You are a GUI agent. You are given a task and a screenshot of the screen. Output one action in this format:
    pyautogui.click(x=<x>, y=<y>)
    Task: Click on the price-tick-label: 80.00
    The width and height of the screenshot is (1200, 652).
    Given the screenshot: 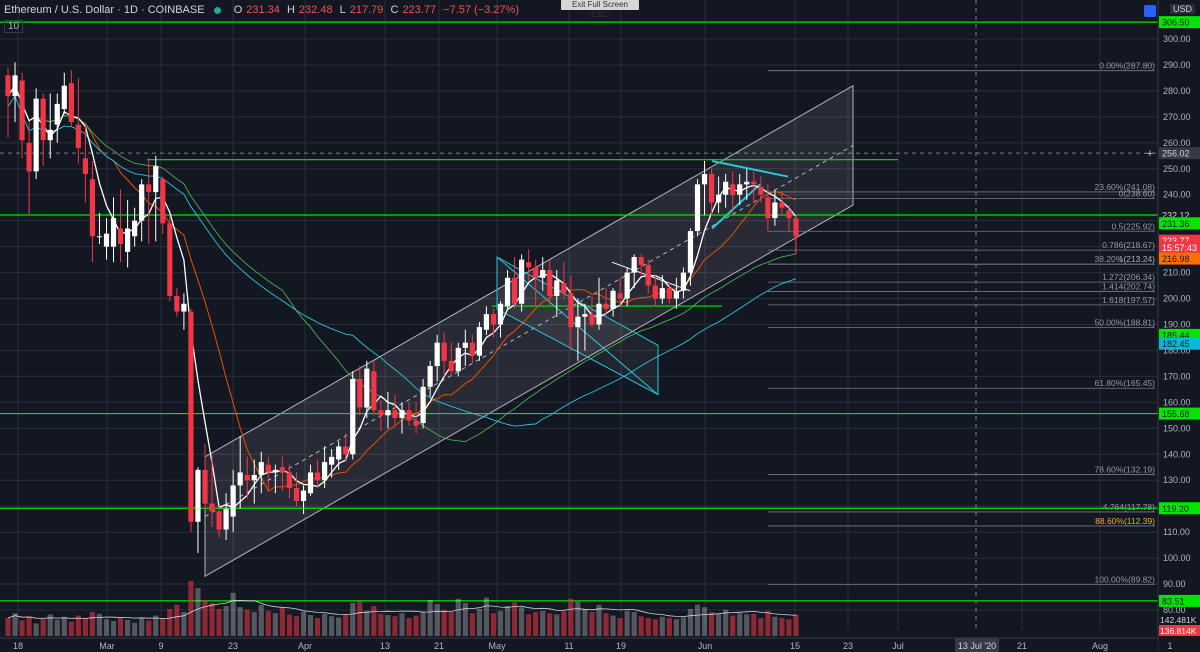 What is the action you would take?
    pyautogui.click(x=1174, y=610)
    